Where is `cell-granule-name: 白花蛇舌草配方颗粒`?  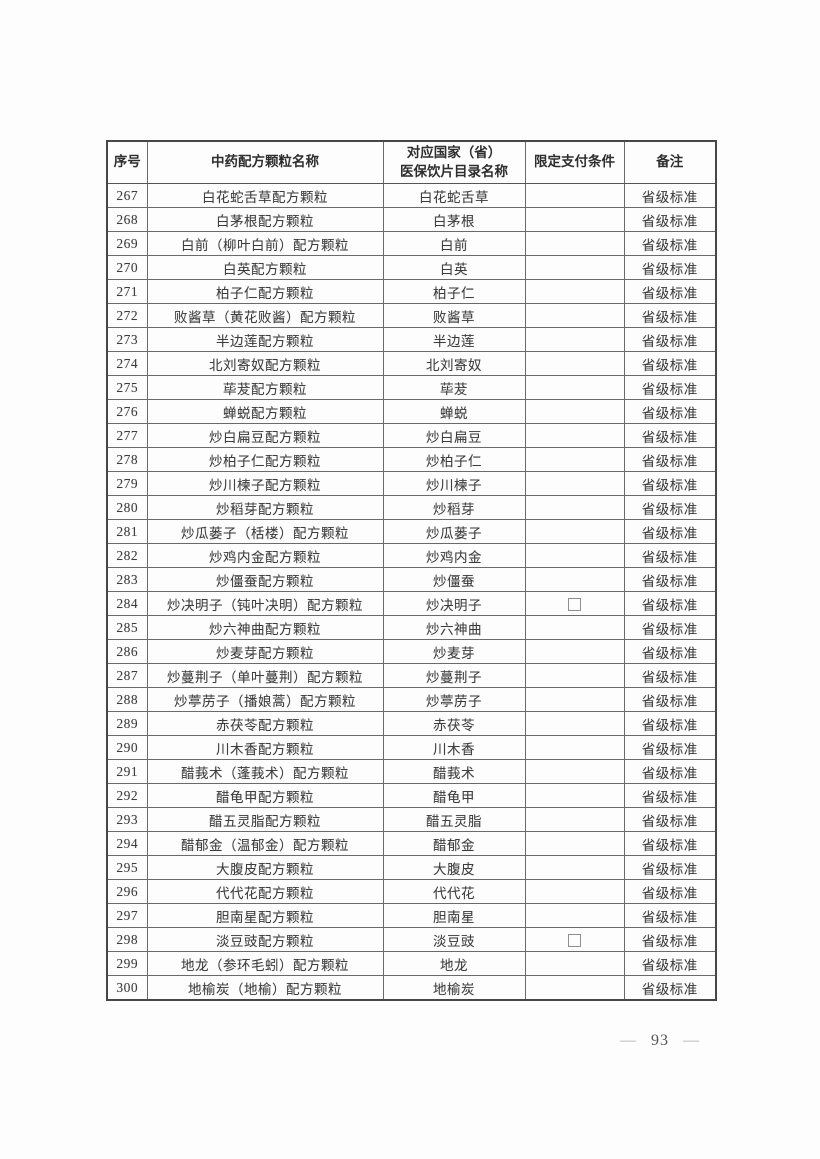
cell-granule-name: 白花蛇舌草配方颗粒 is located at coordinates (265, 195).